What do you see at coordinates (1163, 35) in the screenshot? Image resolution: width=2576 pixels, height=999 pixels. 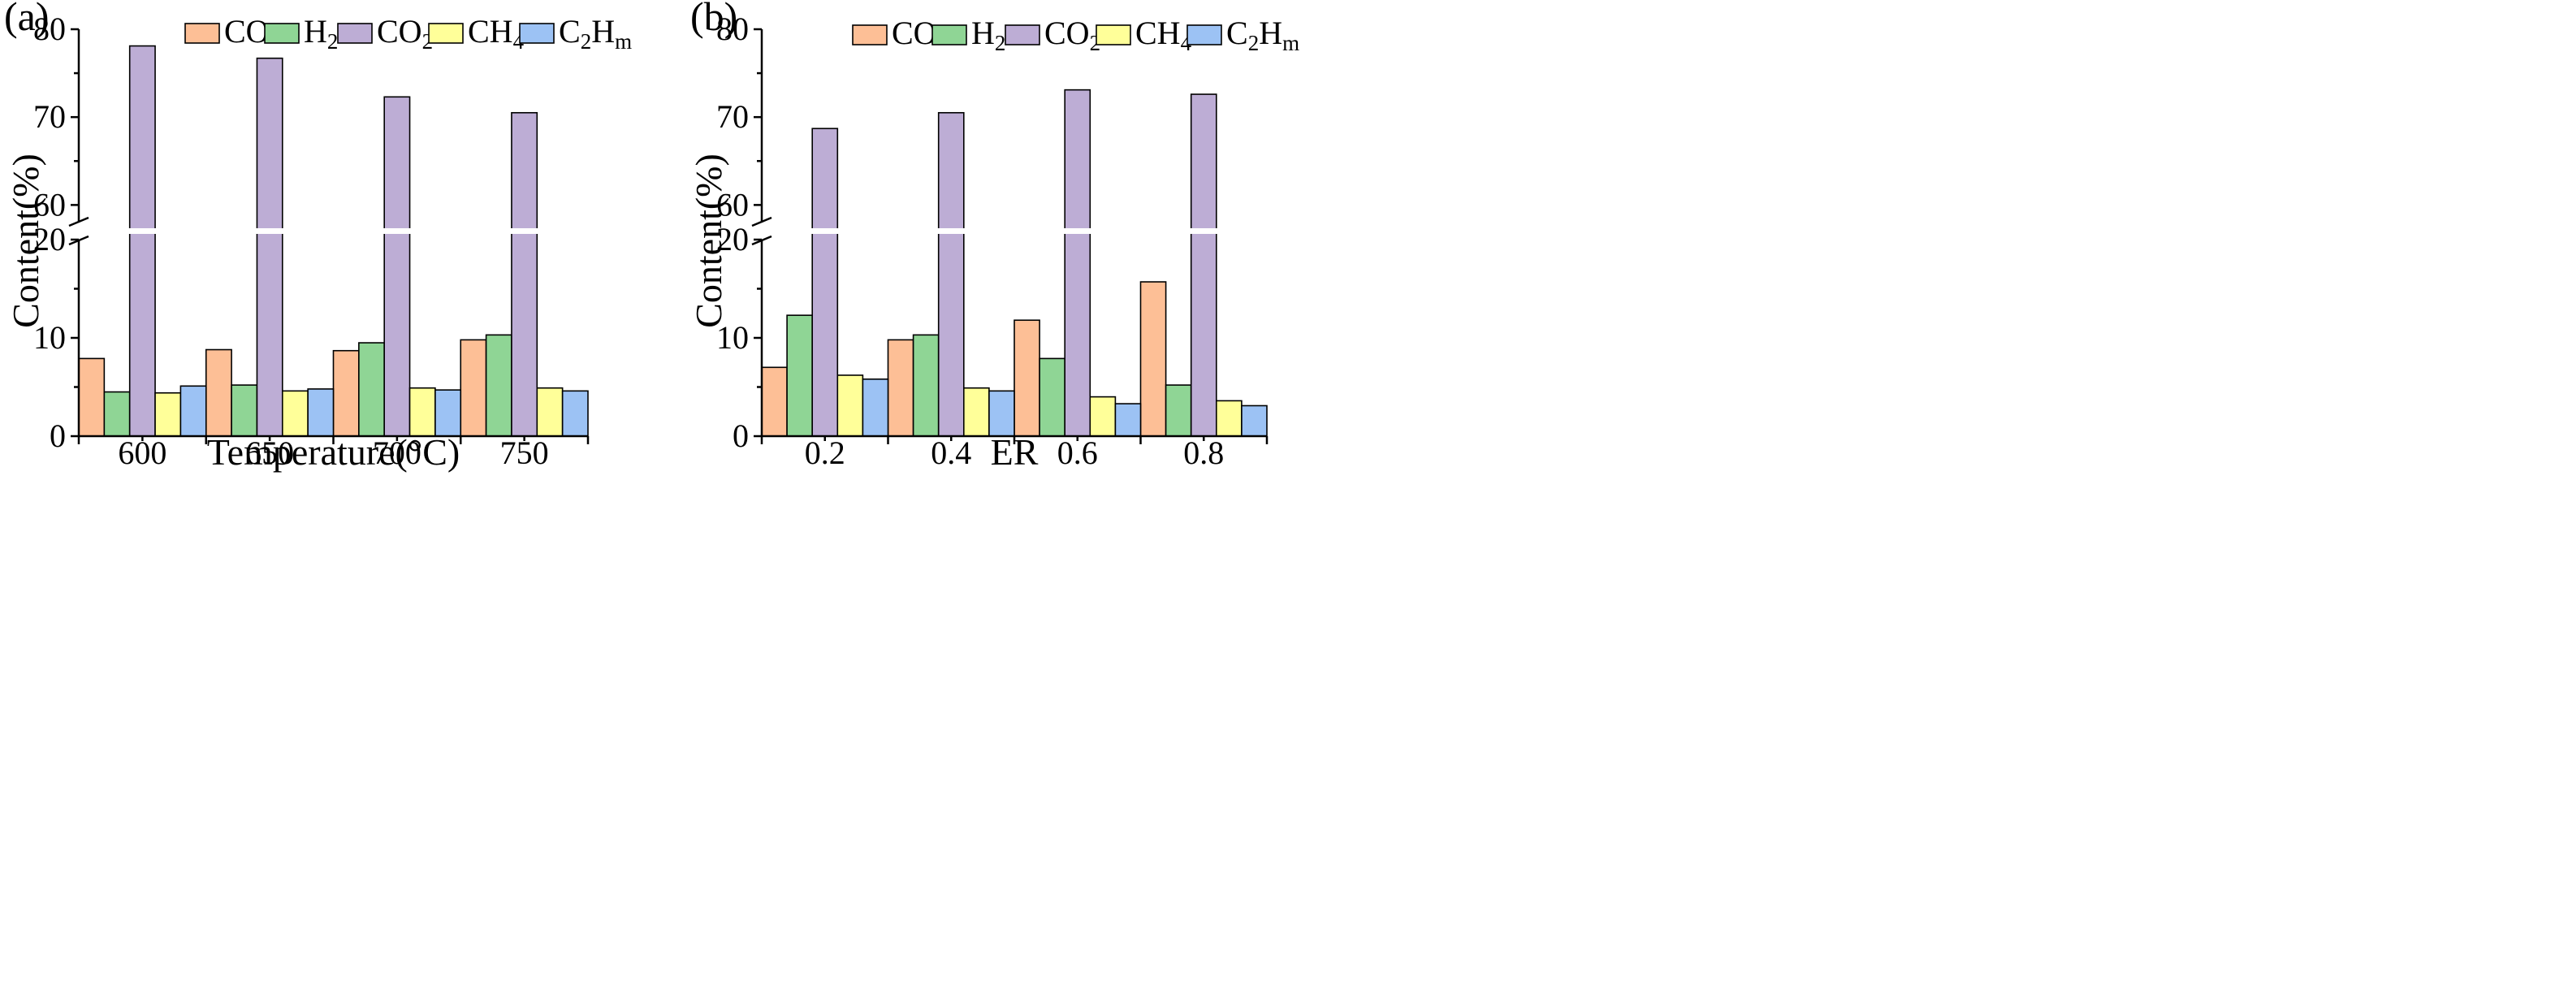 I see `legend-label-b-ch4: CH4` at bounding box center [1163, 35].